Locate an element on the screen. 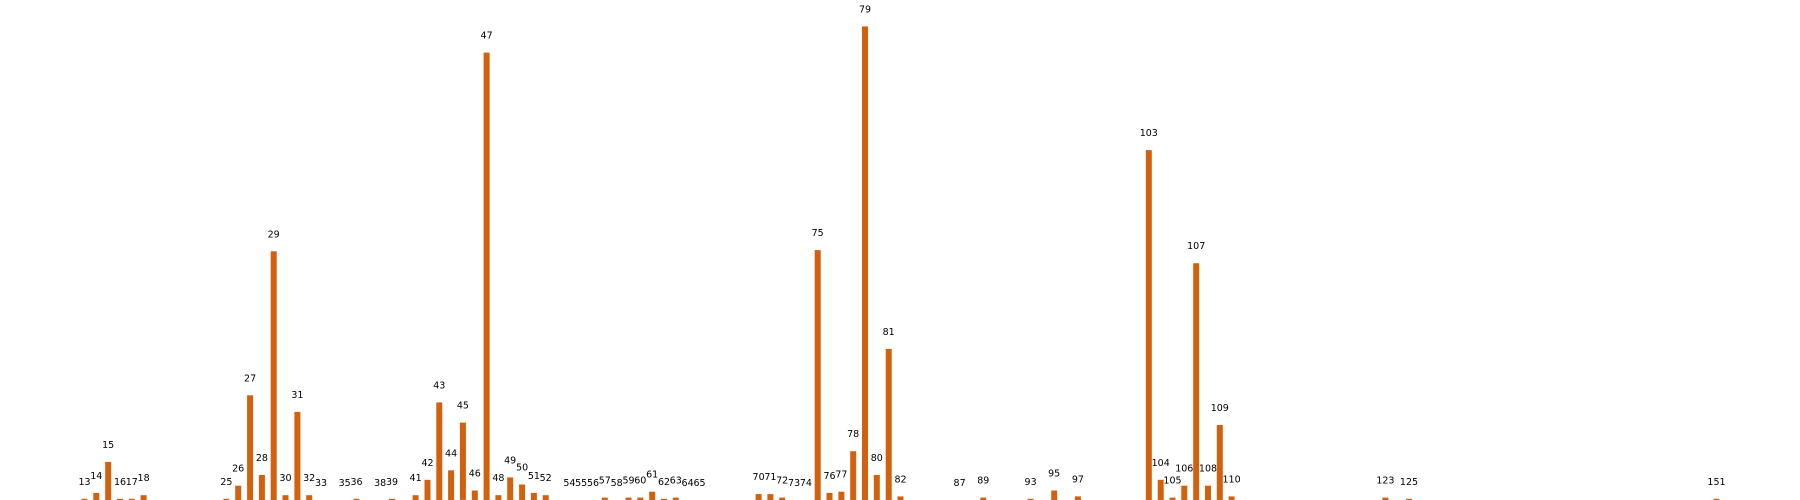 Image resolution: width=1800 pixels, height=500 pixels. bar-label-18: 18 is located at coordinates (144, 478).